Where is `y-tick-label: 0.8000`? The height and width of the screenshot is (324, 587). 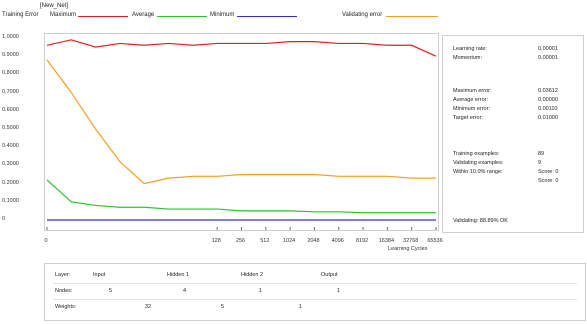
y-tick-label: 0.8000 is located at coordinates (10, 73).